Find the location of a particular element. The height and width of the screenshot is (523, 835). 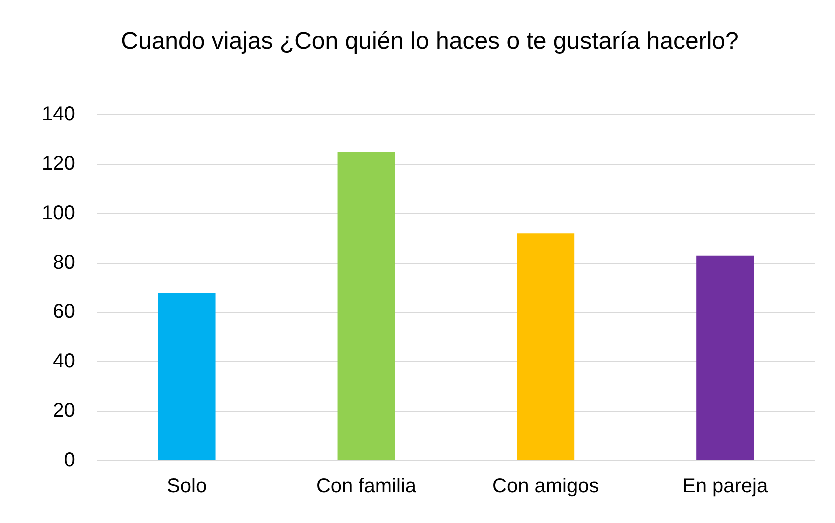

x-tick-label: Con amigos is located at coordinates (546, 487).